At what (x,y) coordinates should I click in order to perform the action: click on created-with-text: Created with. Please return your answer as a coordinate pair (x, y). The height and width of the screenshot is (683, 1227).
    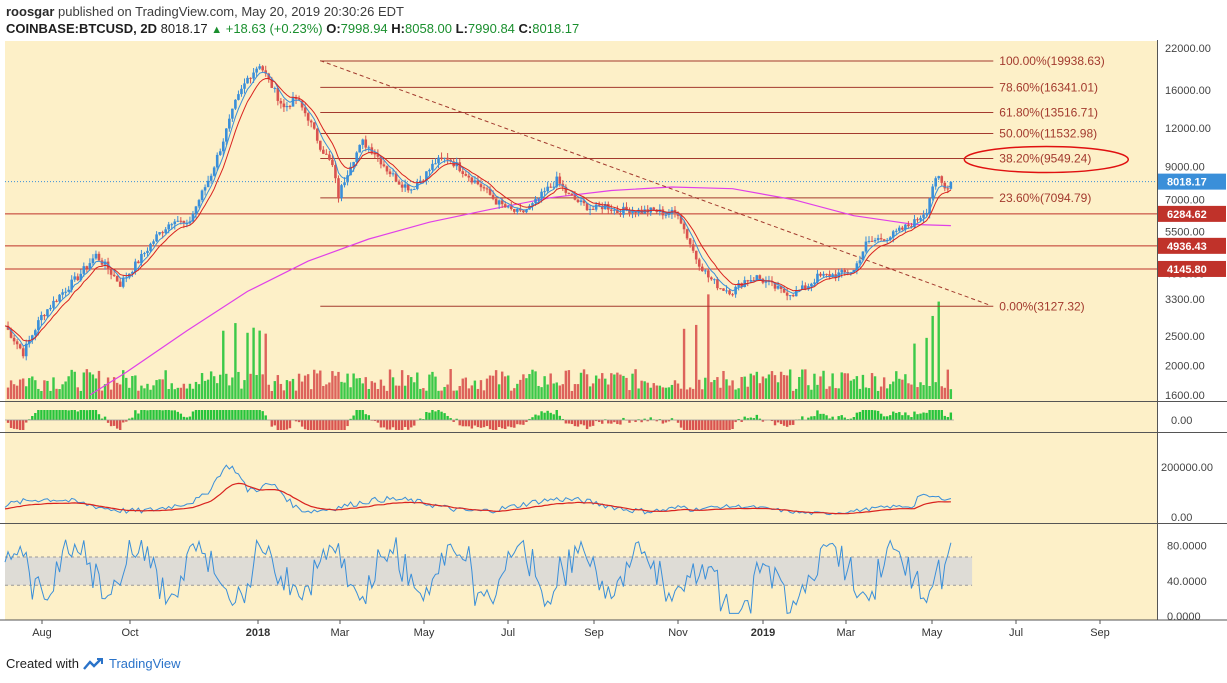
    Looking at the image, I should click on (42, 663).